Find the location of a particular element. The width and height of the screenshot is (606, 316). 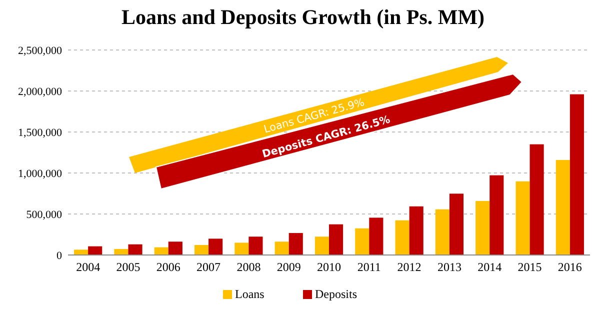

y-tick-label: 2,000,000 is located at coordinates (40, 92).